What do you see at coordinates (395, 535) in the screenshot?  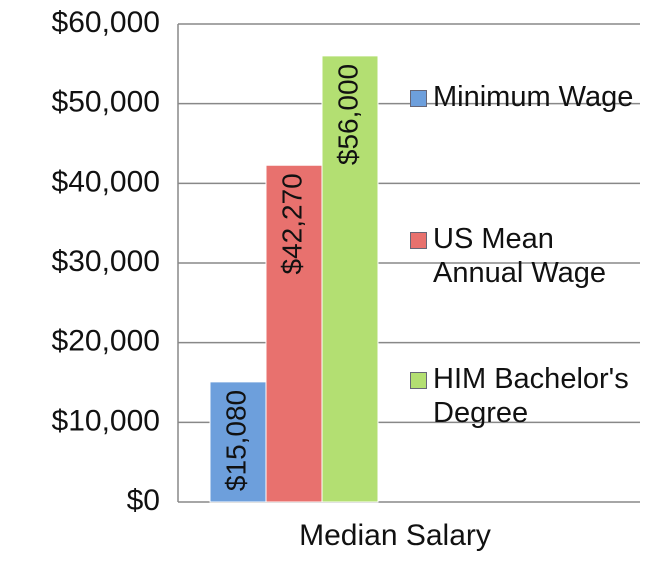 I see `x-tick-label: Median Salary` at bounding box center [395, 535].